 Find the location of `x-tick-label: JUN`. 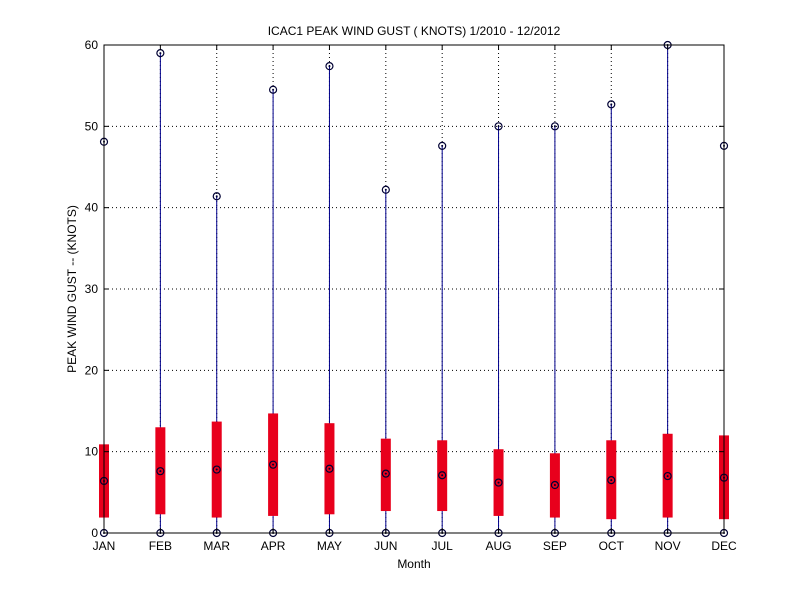

x-tick-label: JUN is located at coordinates (385, 546).